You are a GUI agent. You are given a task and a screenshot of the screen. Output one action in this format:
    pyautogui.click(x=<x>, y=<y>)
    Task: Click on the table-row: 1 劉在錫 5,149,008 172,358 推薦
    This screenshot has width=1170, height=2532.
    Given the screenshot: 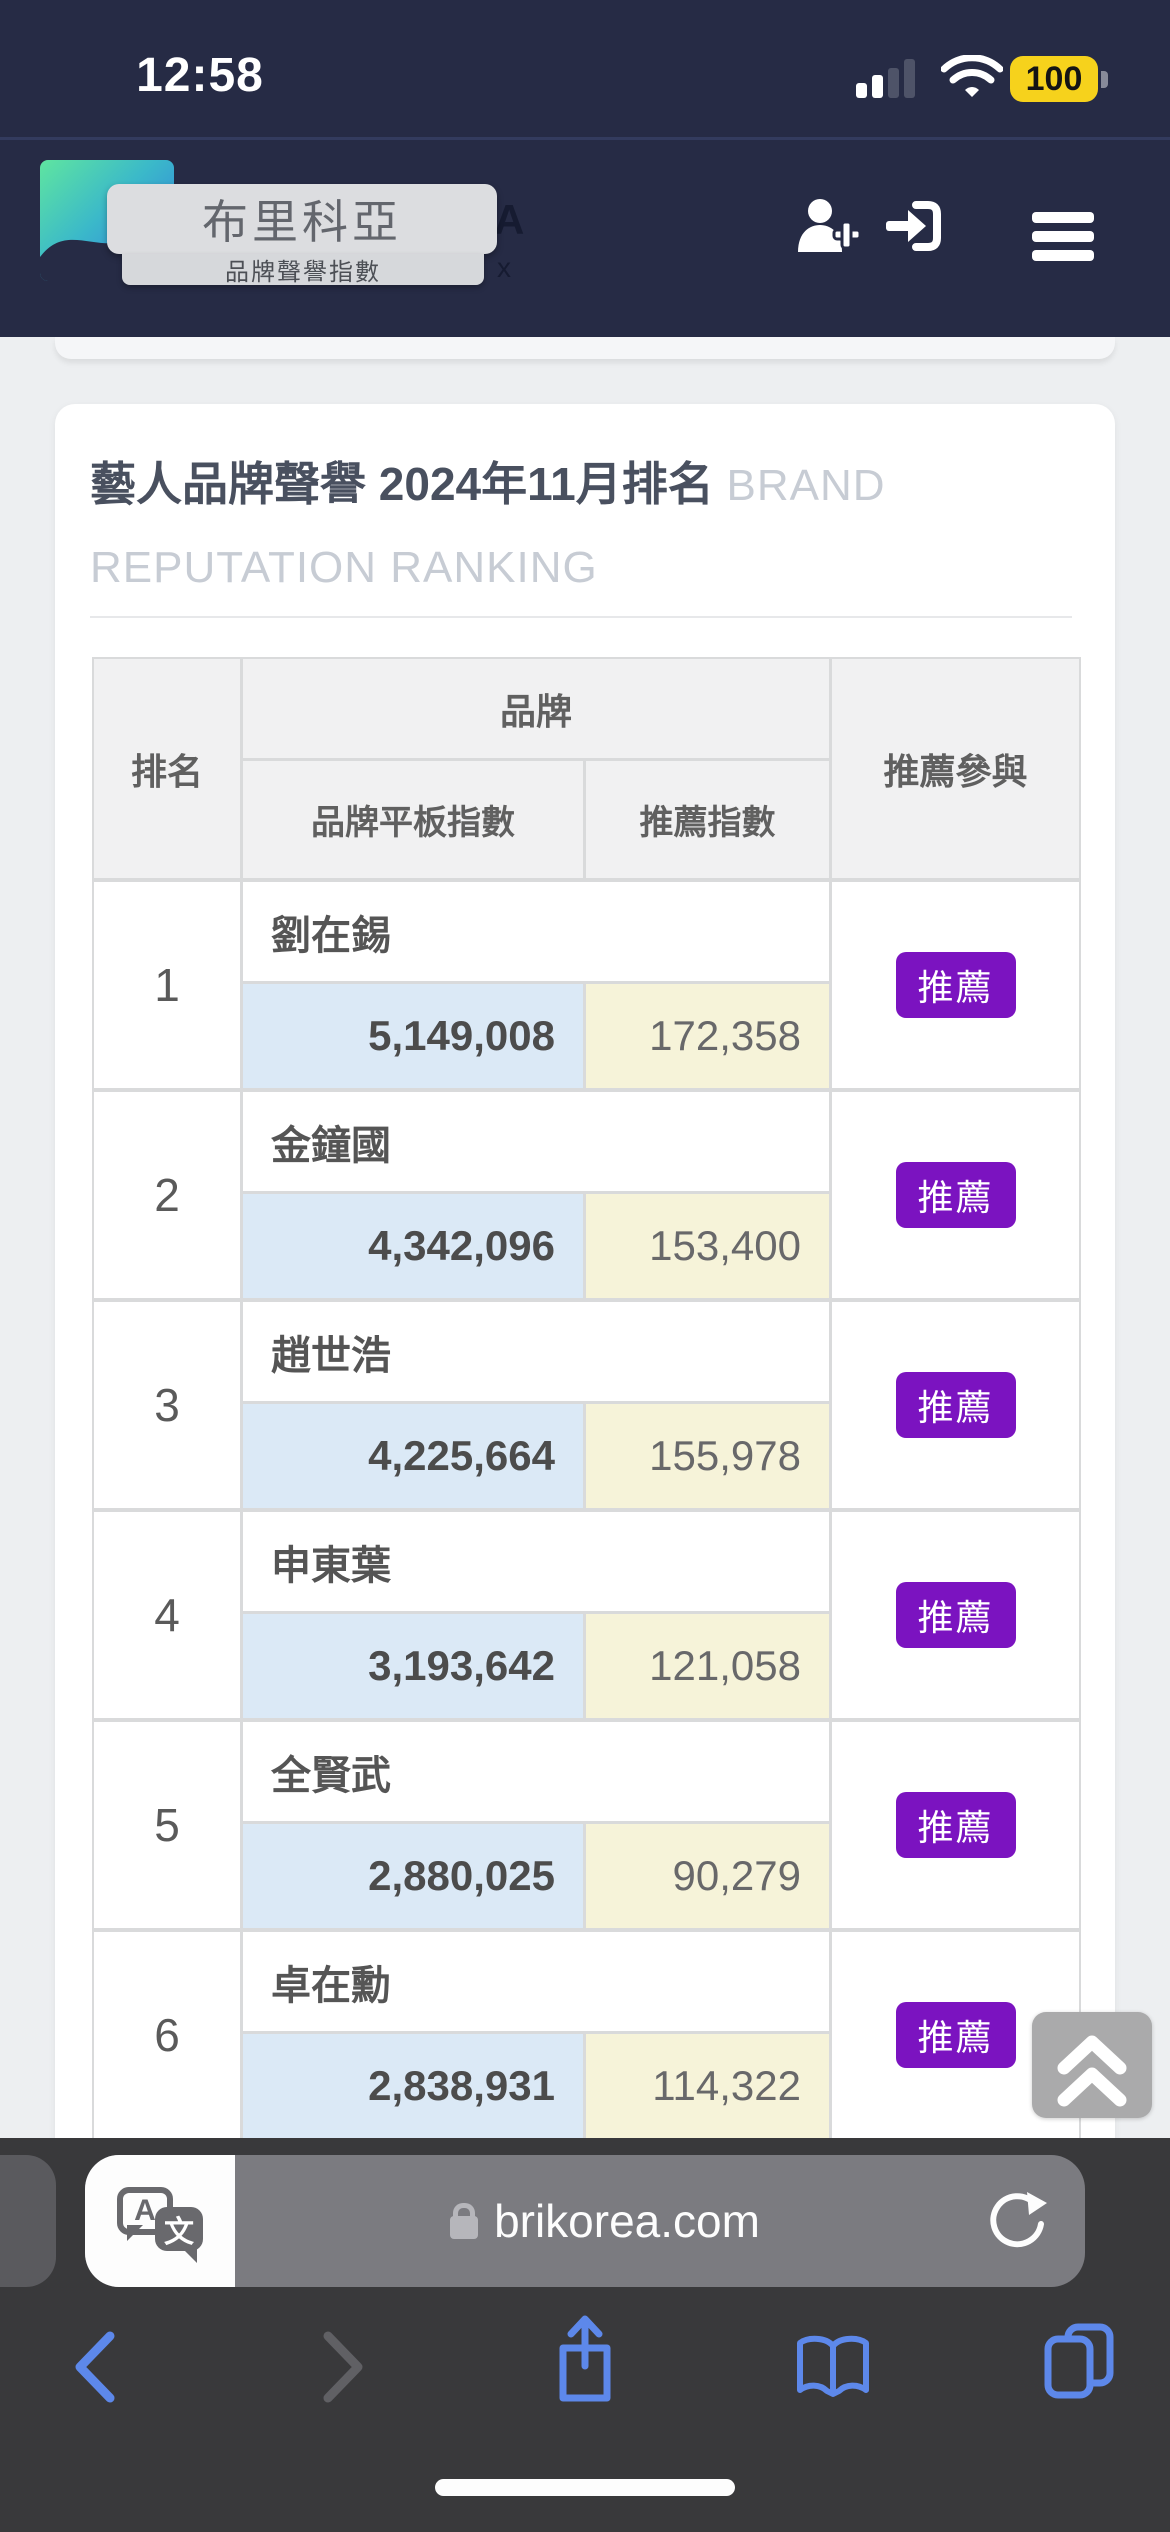 What is the action you would take?
    pyautogui.click(x=586, y=985)
    